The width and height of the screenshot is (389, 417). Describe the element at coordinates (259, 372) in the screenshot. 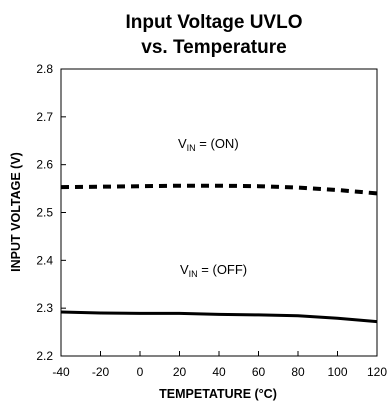

I see `x-tick-label: 60` at that location.